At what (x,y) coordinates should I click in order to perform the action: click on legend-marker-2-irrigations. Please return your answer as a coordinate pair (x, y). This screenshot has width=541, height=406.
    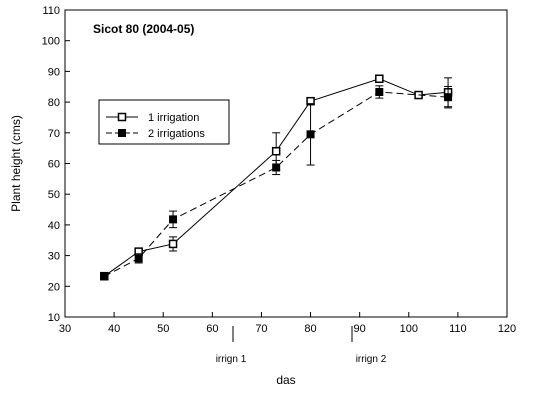
    Looking at the image, I should click on (122, 133).